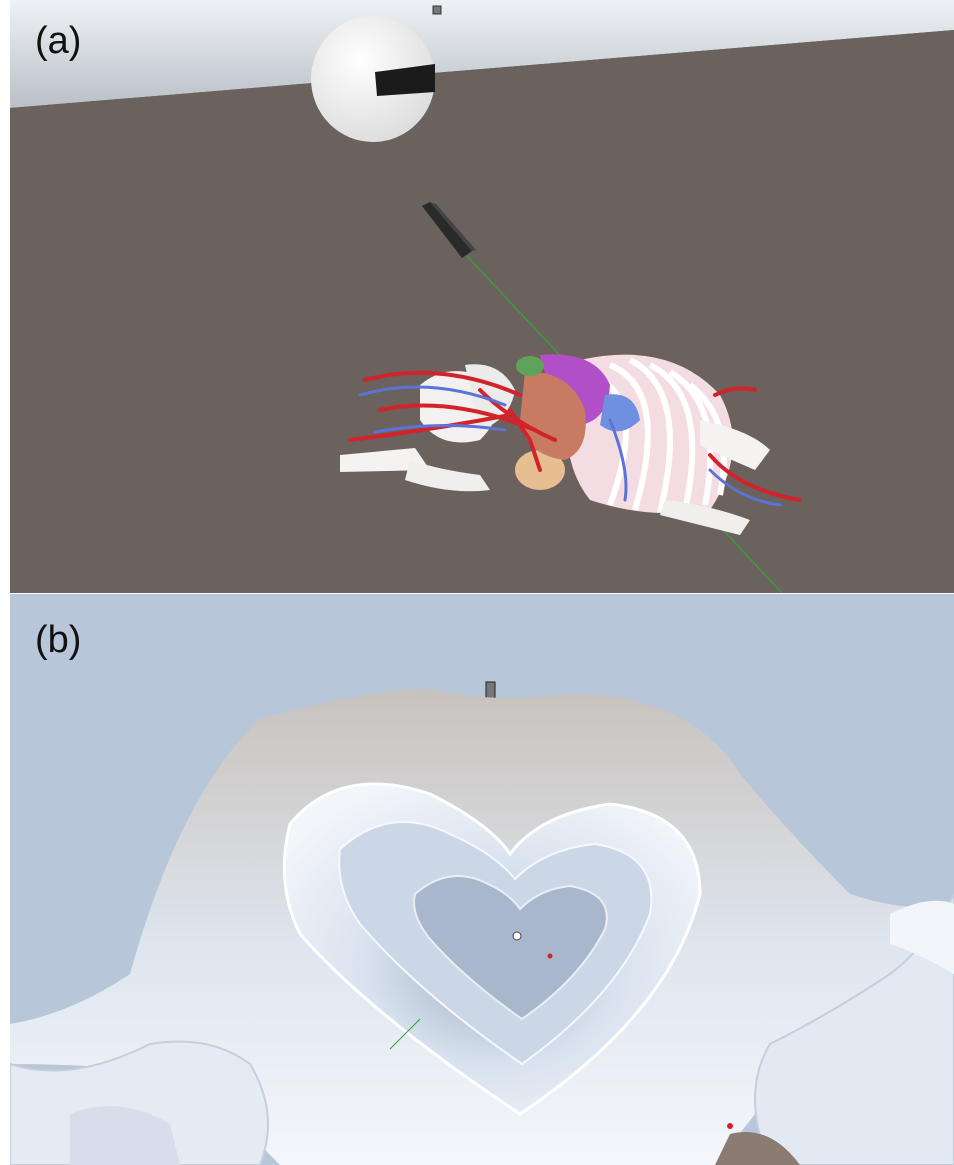 This screenshot has width=954, height=1165. Describe the element at coordinates (510, 948) in the screenshot. I see `tunnel-inner` at that location.